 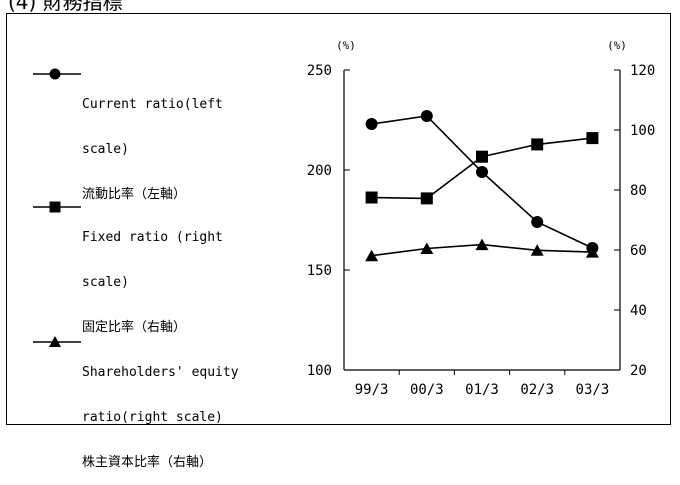 What do you see at coordinates (147, 462) in the screenshot?
I see `legend-label-ja: 株主資本比率（右軸）` at bounding box center [147, 462].